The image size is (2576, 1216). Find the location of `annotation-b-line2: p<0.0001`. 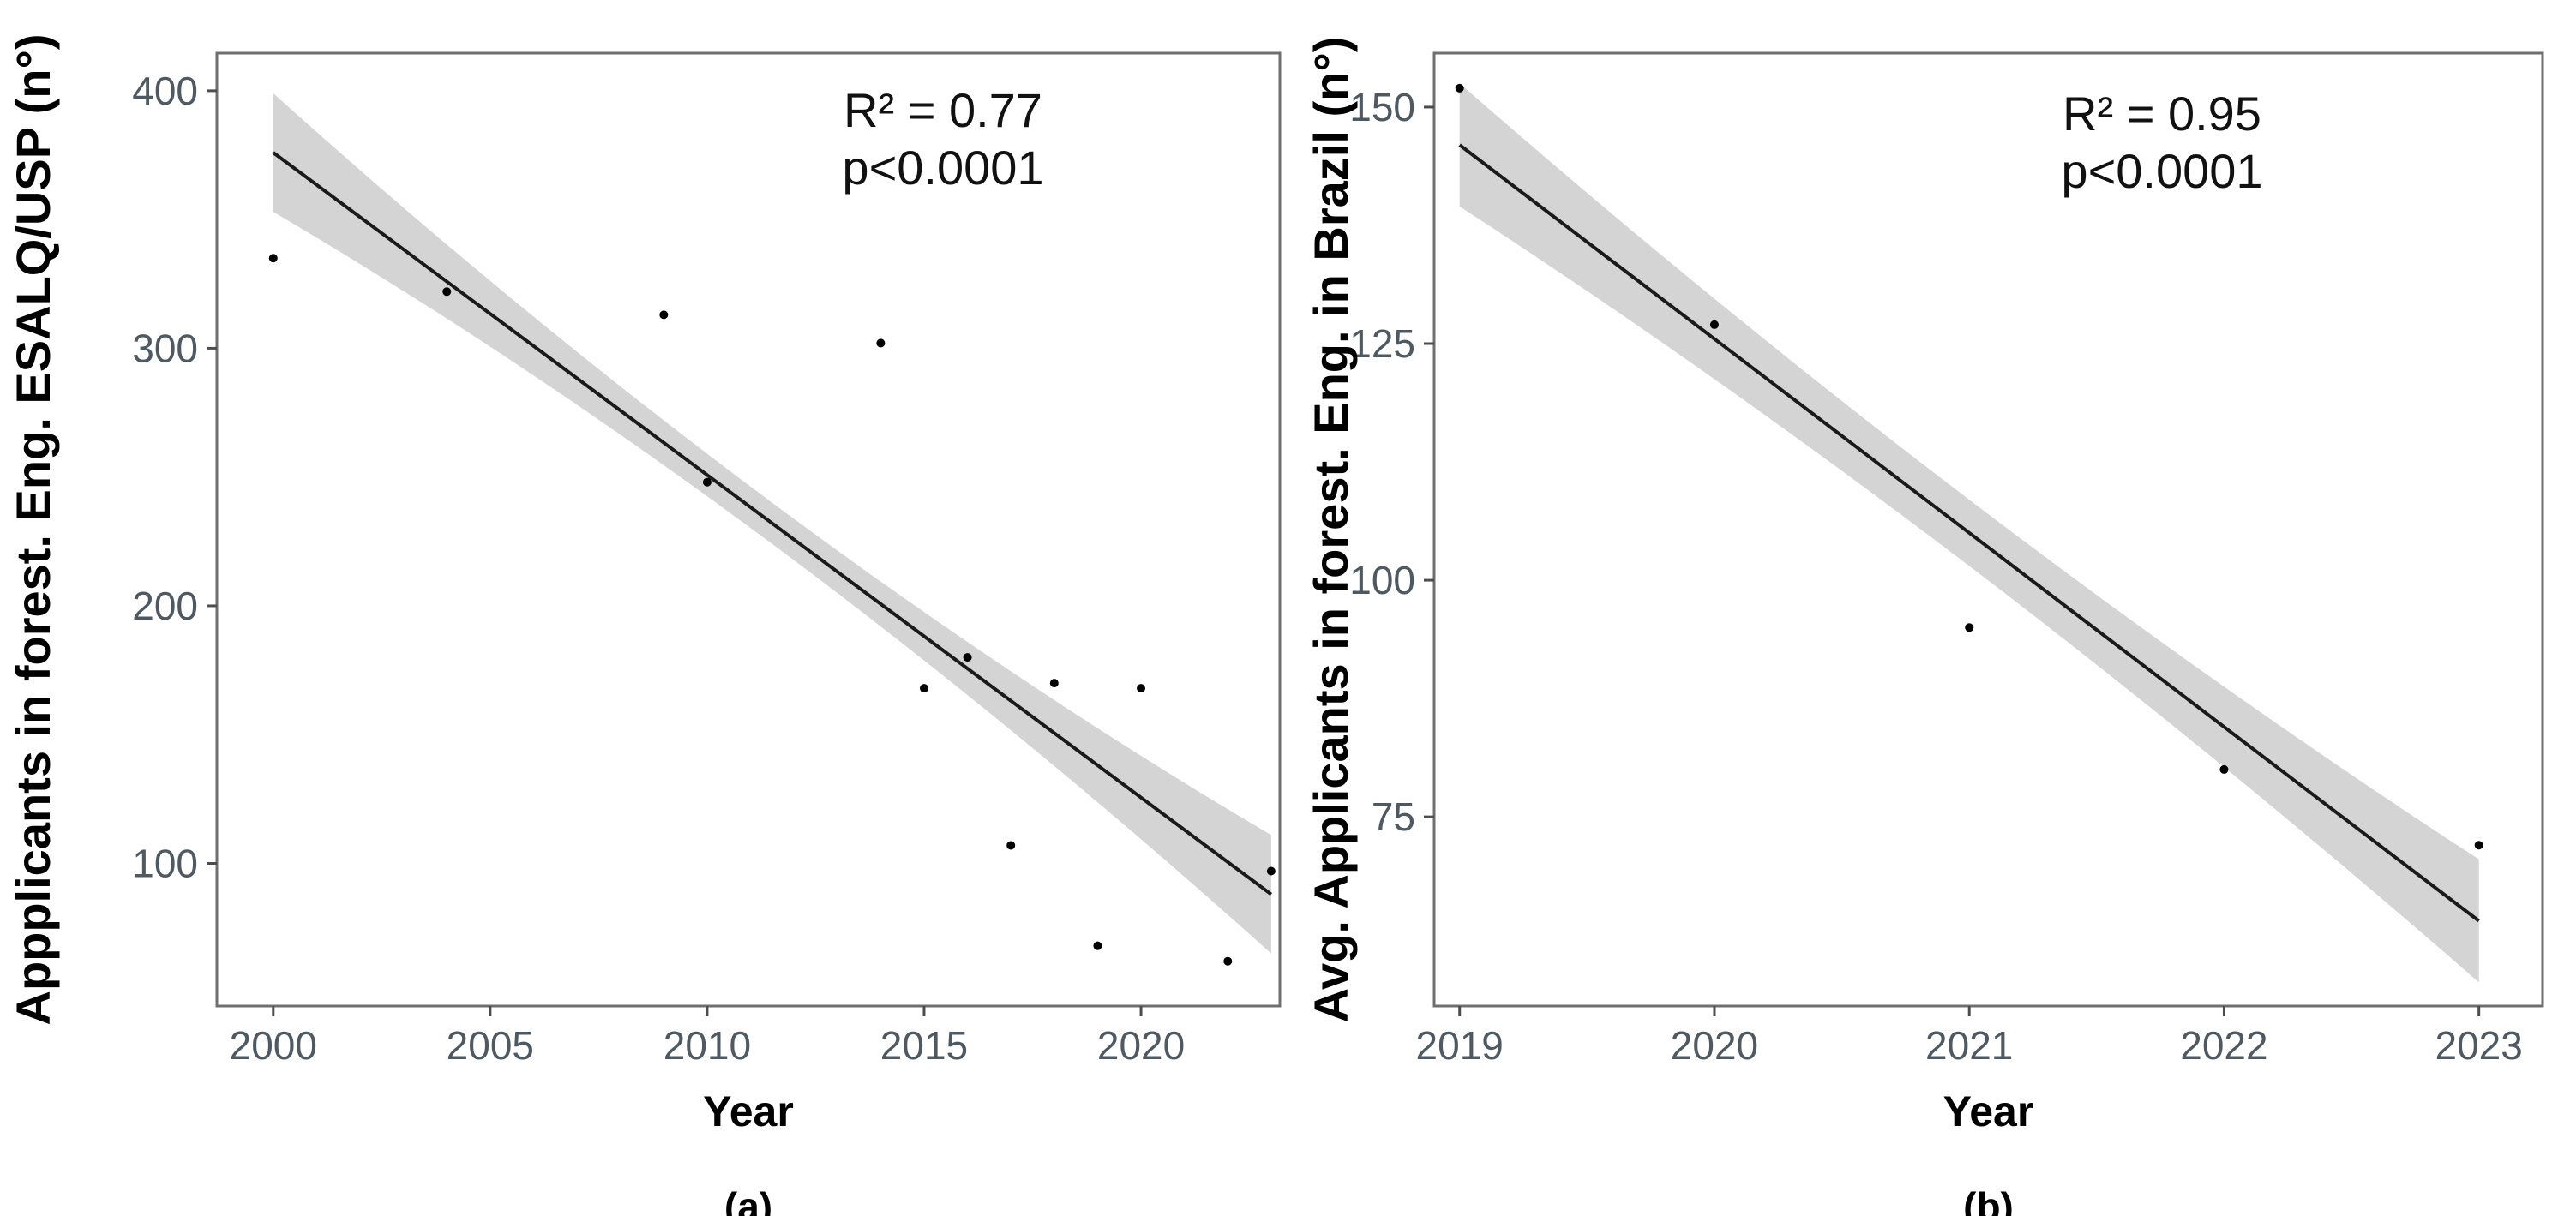

annotation-b-line2: p<0.0001 is located at coordinates (2161, 171).